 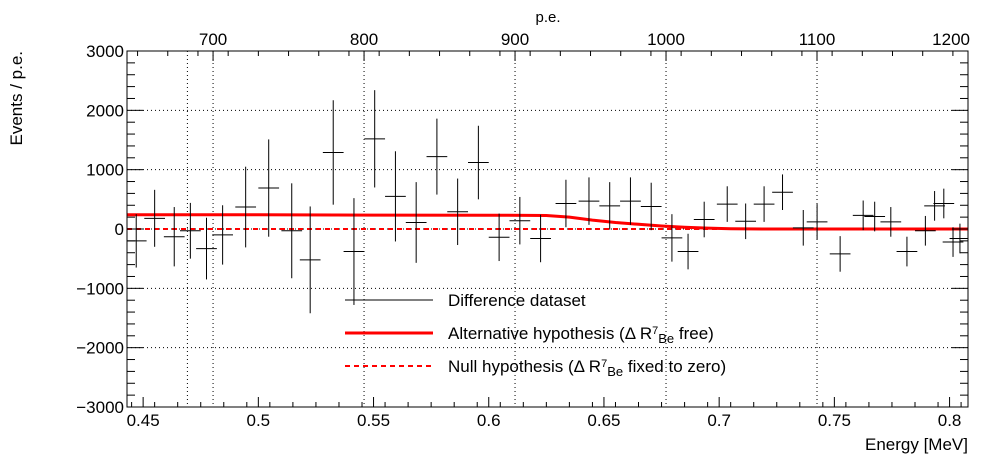 I want to click on y-tick-label: 3000, so click(x=105, y=51).